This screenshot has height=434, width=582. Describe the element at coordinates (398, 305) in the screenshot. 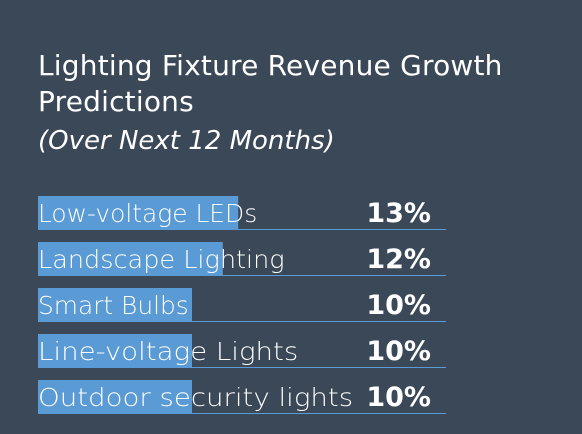

I see `value-label-2: 10%` at that location.